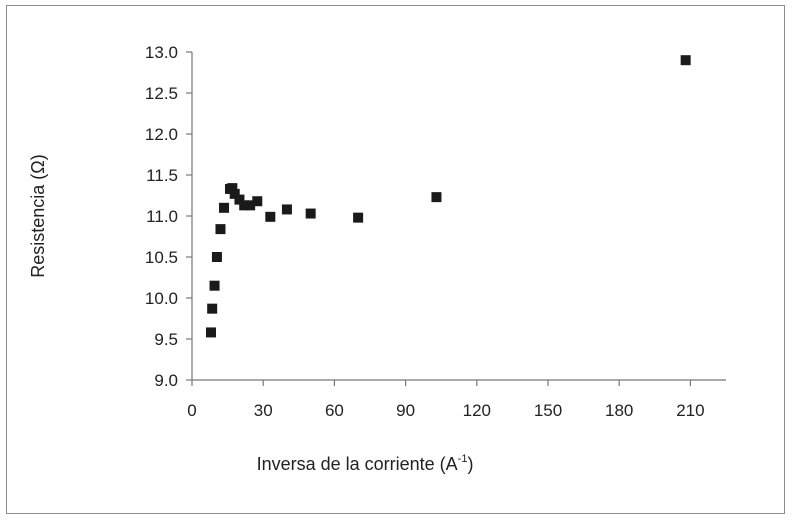  What do you see at coordinates (690, 410) in the screenshot?
I see `x-tick-label: 210` at bounding box center [690, 410].